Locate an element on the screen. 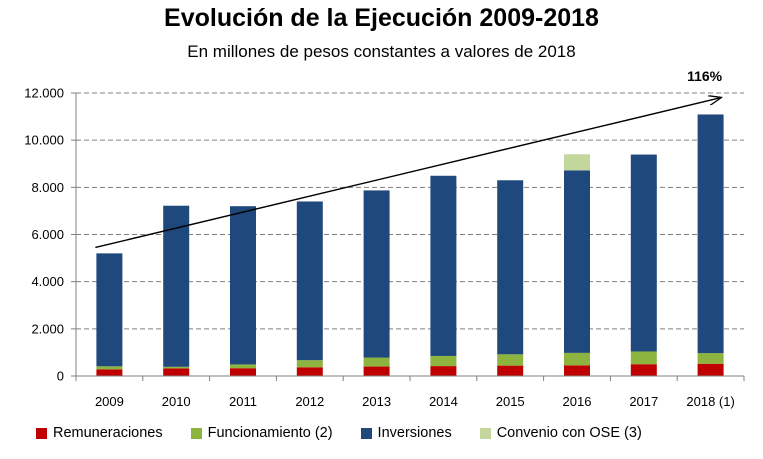 The image size is (763, 459). y-tick-label: 8.000 is located at coordinates (47, 187).